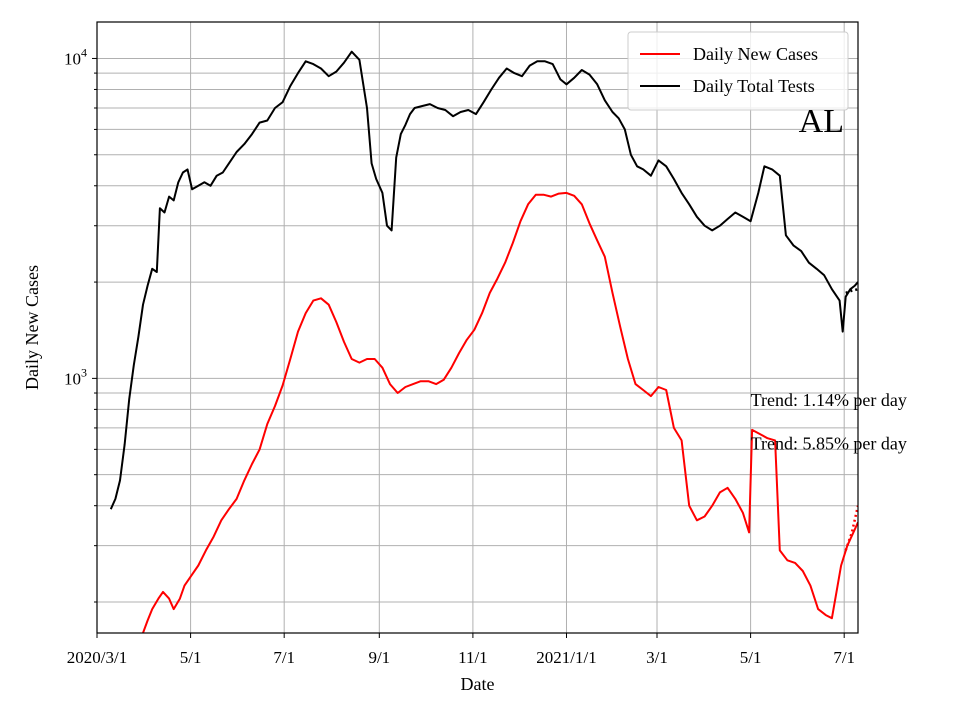  What do you see at coordinates (284, 657) in the screenshot?
I see `x-tick-label-2: 7/1` at bounding box center [284, 657].